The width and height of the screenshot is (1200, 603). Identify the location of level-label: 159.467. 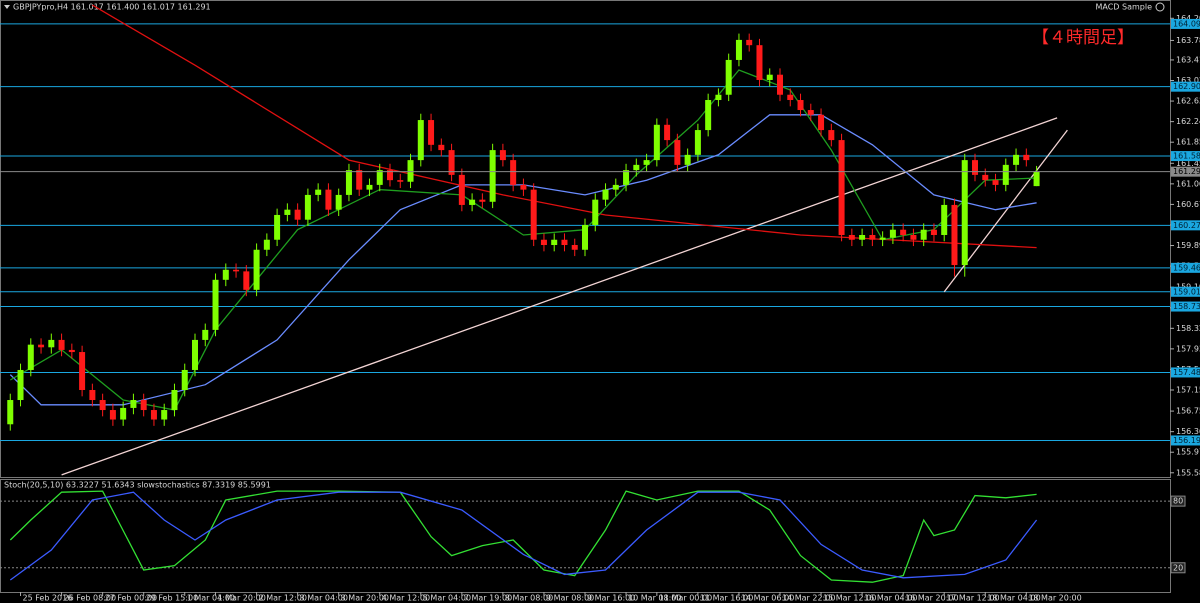
(1186, 267).